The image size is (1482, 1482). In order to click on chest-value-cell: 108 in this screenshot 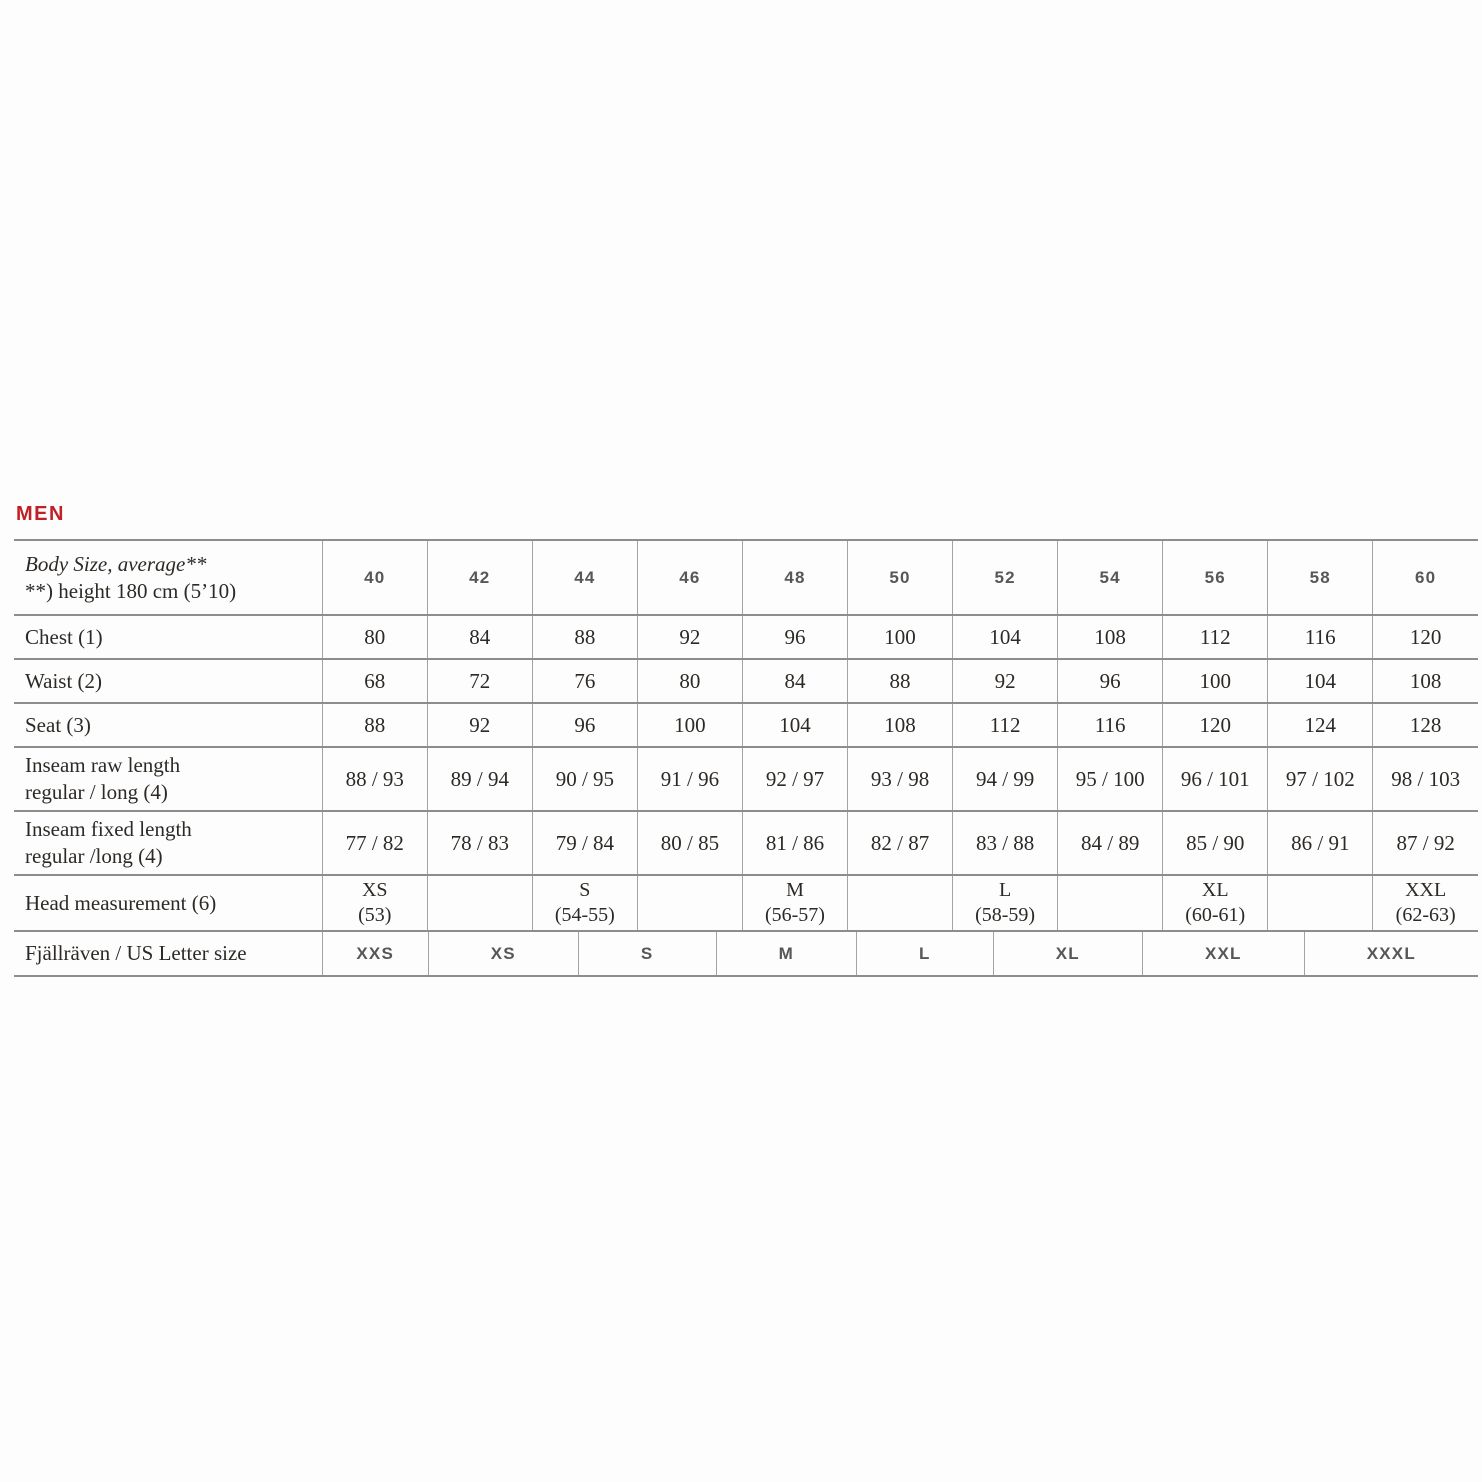, I will do `click(1110, 636)`.